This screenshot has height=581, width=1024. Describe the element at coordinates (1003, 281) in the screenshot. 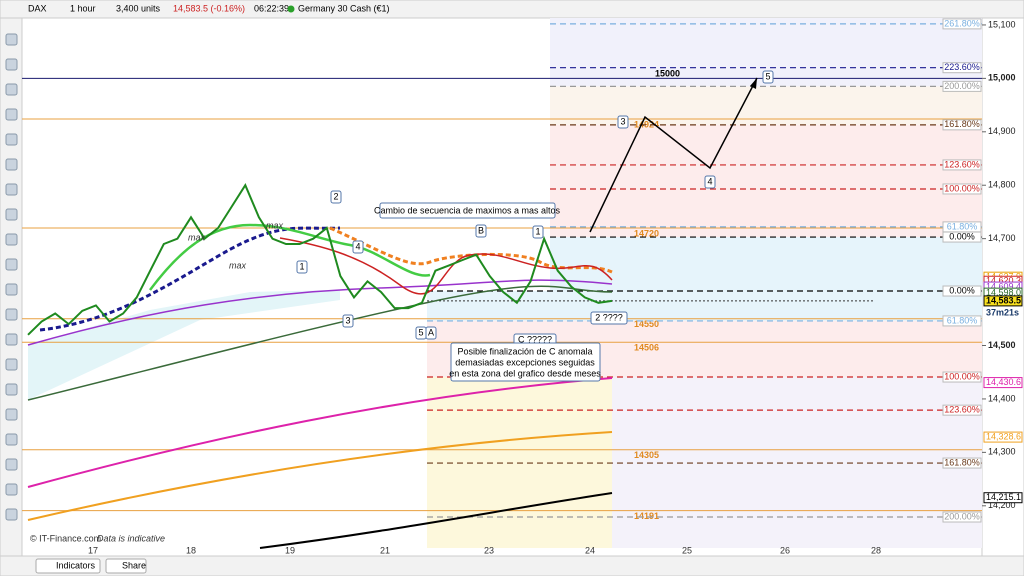

I see `price-label: 14,620.3` at that location.